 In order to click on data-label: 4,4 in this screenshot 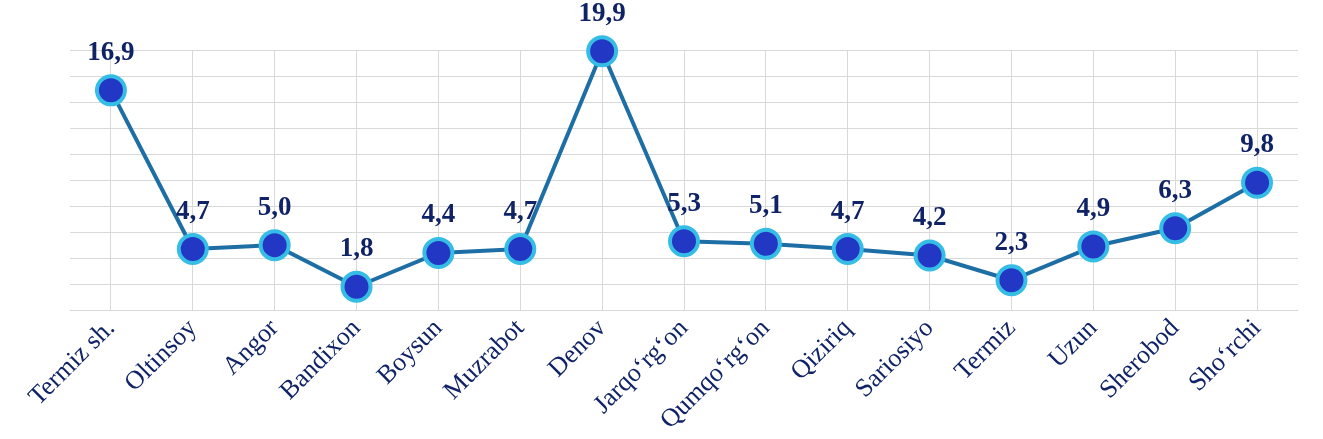, I will do `click(438, 213)`.